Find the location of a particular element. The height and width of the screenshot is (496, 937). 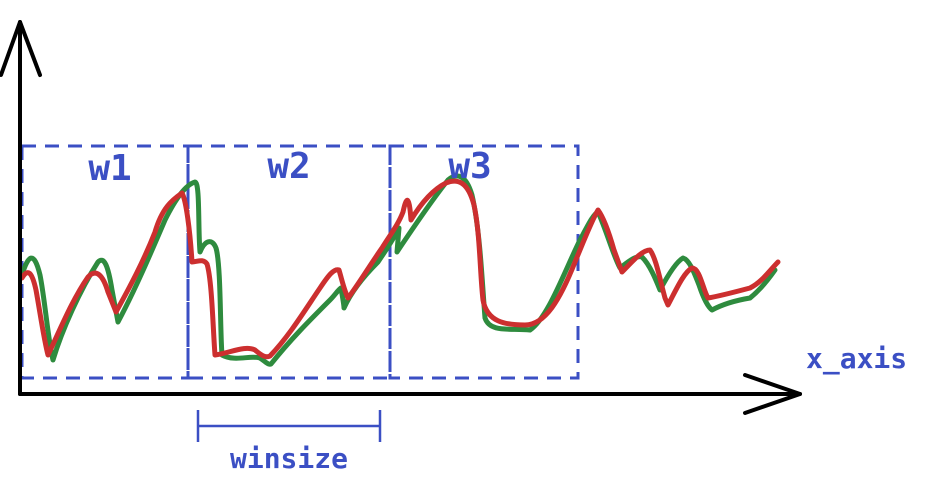

winsize-bracket is located at coordinates (289, 426).